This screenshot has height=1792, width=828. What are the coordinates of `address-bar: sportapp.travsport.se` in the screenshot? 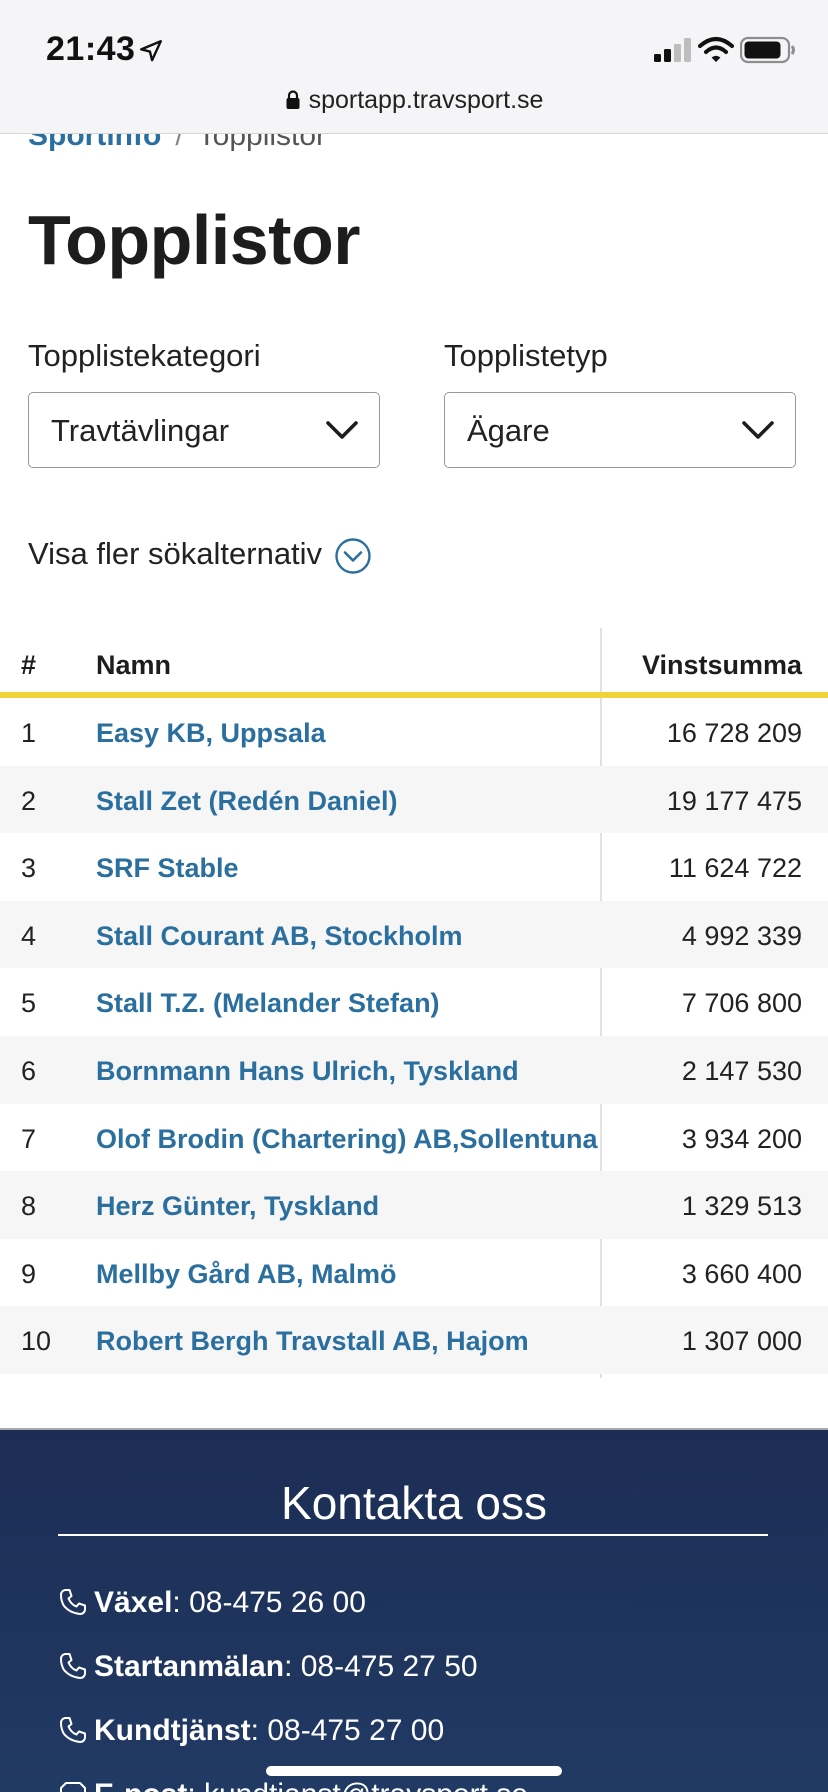 It's located at (414, 100).